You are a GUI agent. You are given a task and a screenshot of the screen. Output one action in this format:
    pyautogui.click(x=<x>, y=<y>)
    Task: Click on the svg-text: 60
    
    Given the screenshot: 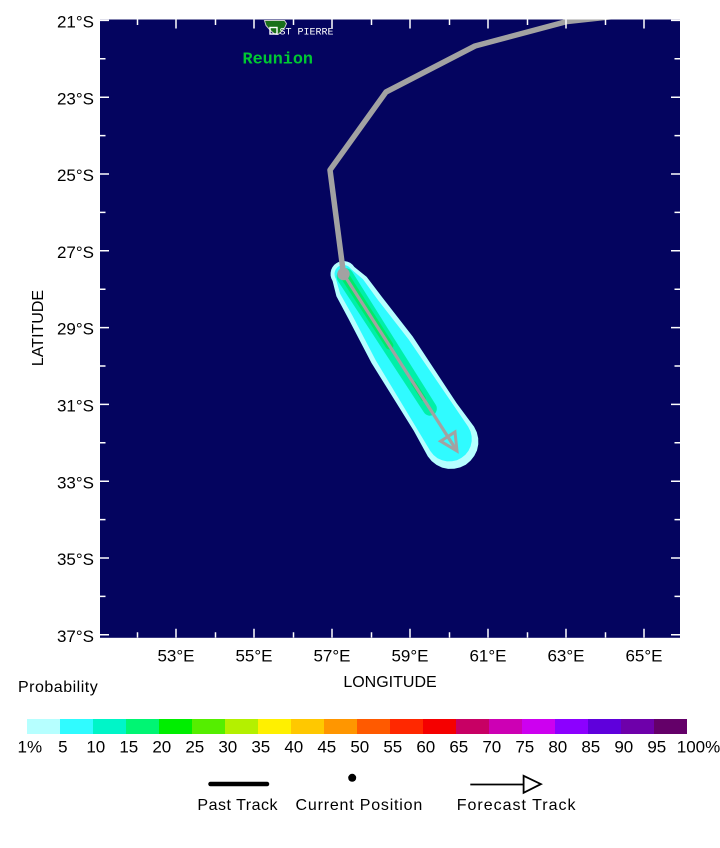 What is the action you would take?
    pyautogui.click(x=425, y=746)
    